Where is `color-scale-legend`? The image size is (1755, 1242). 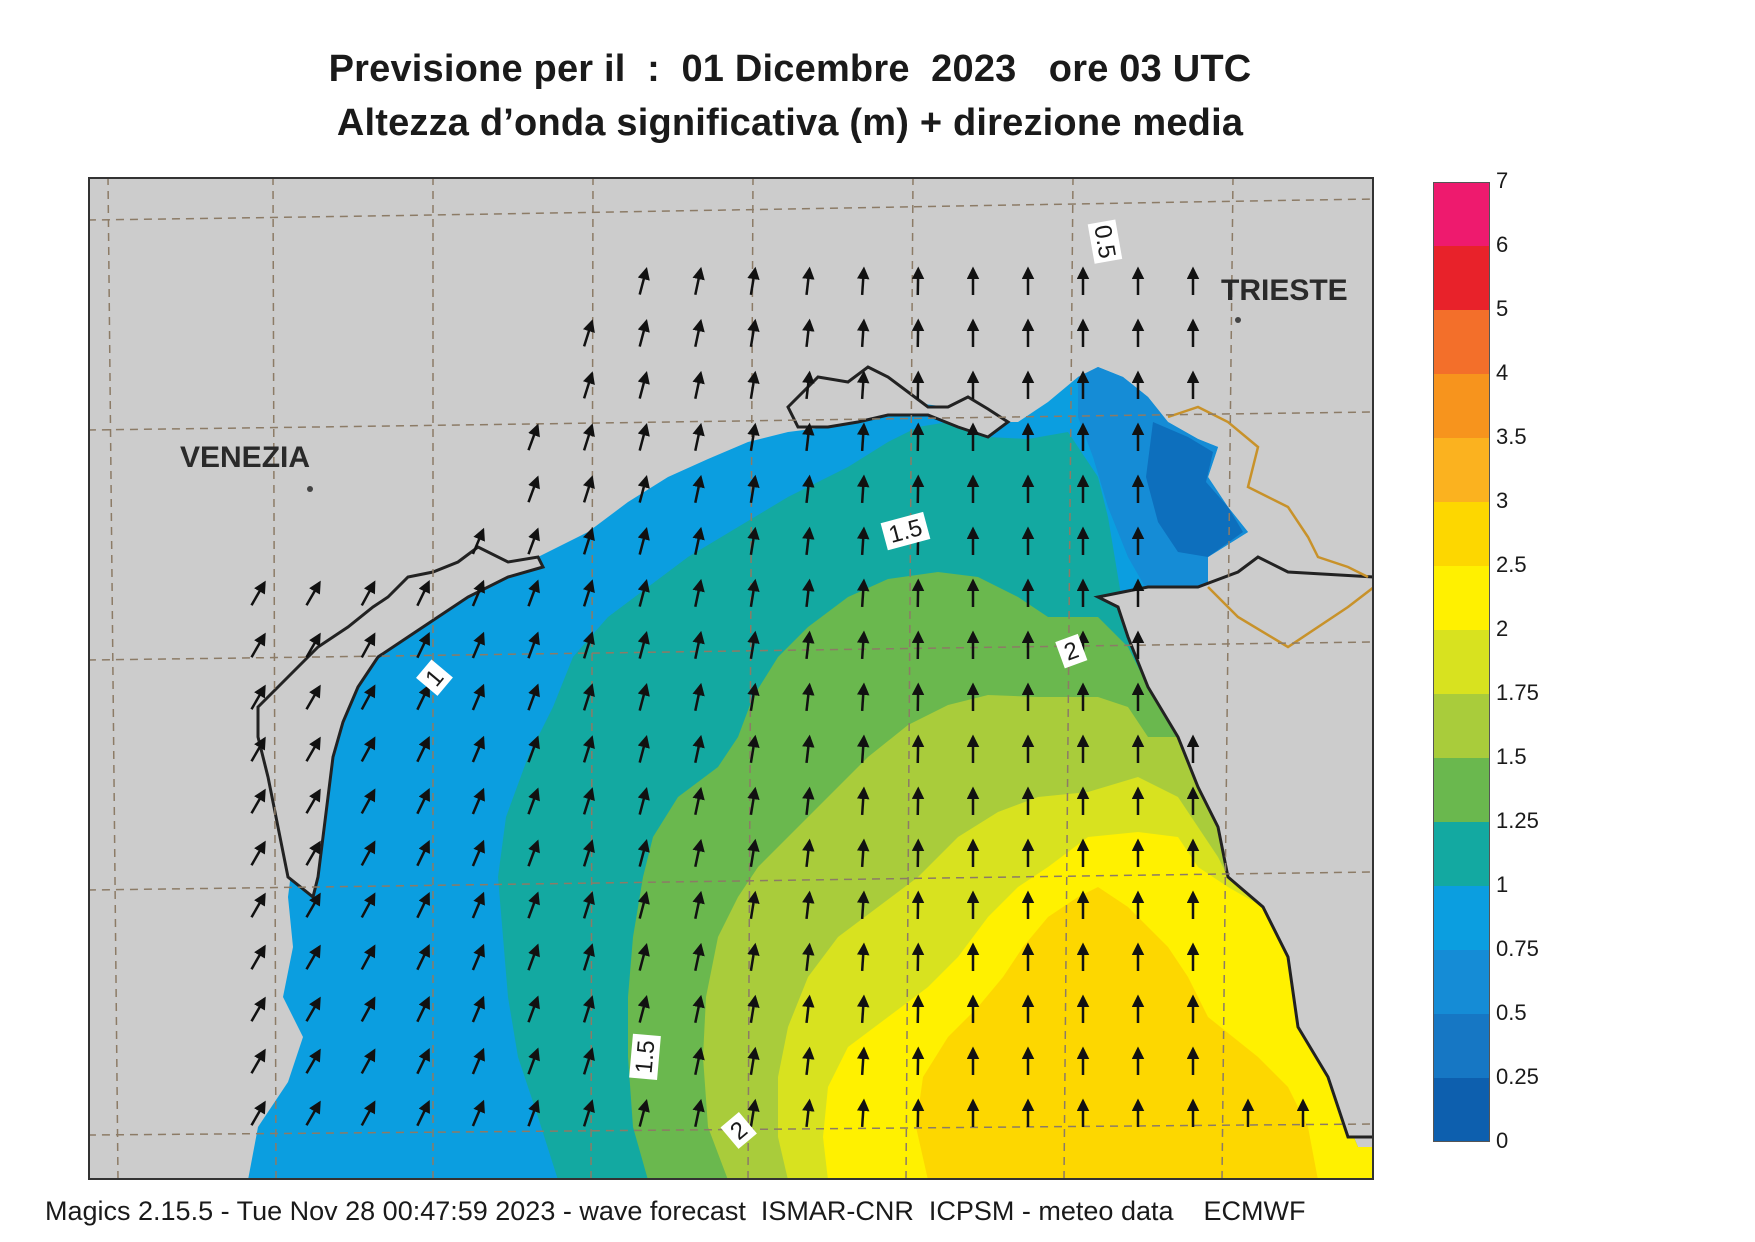
color-scale-legend is located at coordinates (1461, 662).